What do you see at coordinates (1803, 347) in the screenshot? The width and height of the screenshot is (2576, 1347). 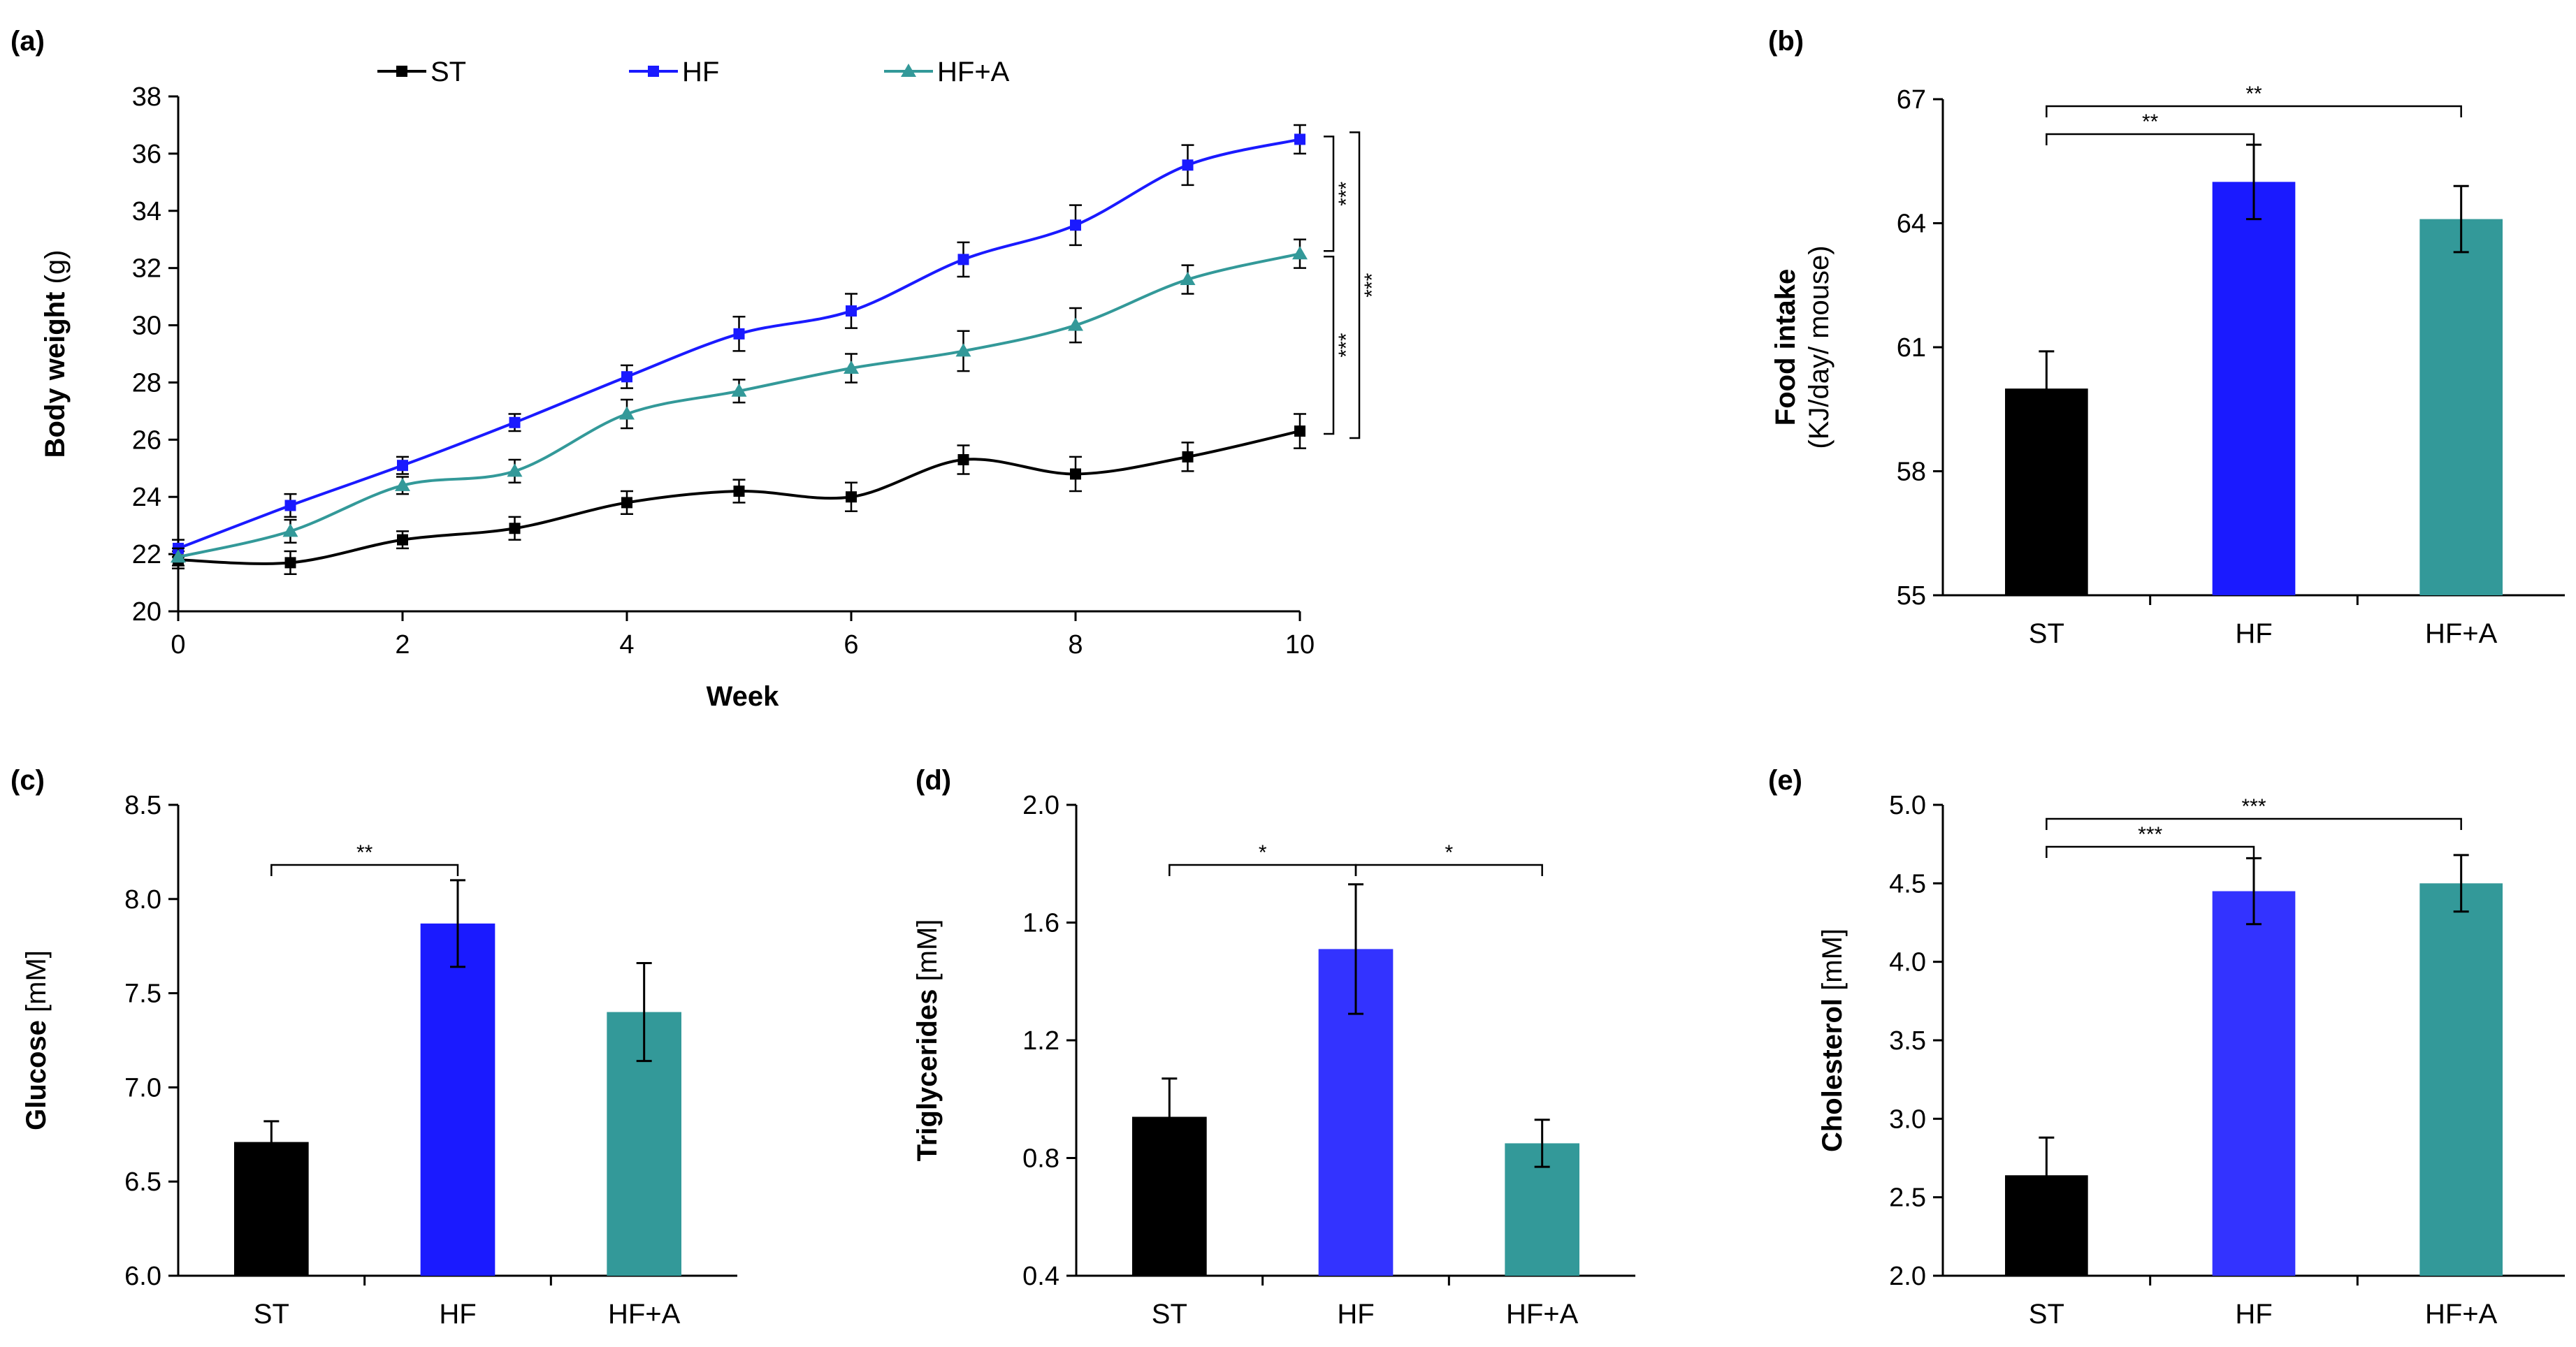 I see `y-axis-title: Food intake (KJ/day/ mouse)` at bounding box center [1803, 347].